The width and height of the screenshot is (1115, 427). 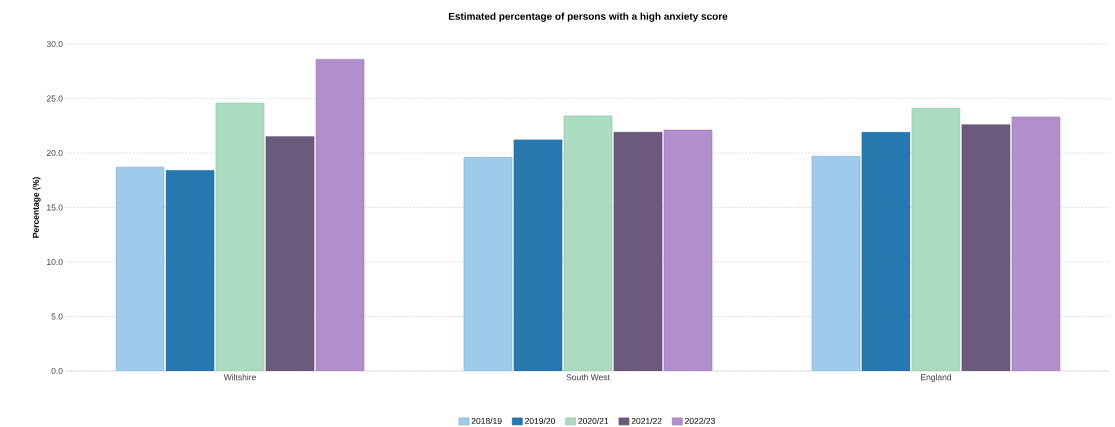 I want to click on x-tick-label: South West, so click(x=588, y=377).